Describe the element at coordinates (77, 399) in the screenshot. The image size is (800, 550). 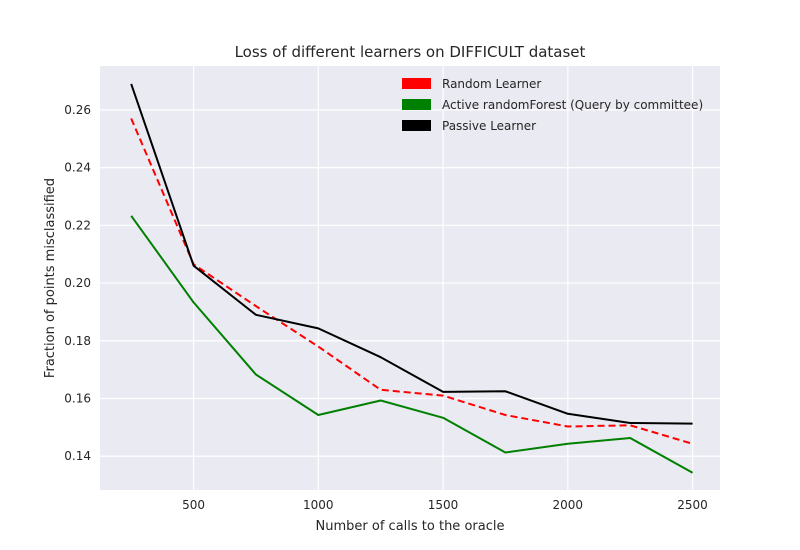
I see `y-tick-label: 0.16` at that location.